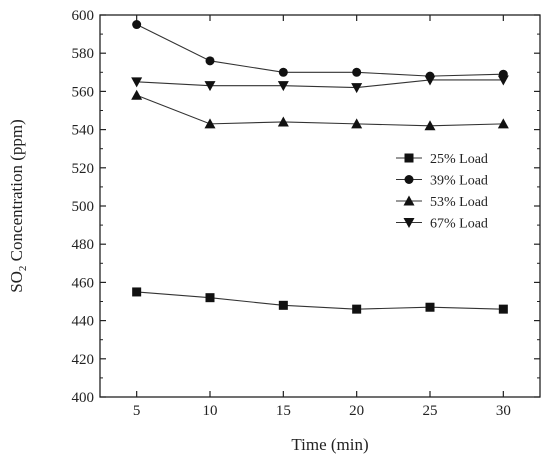 The image size is (550, 463). Describe the element at coordinates (459, 202) in the screenshot. I see `legend-label: 53% Load` at that location.